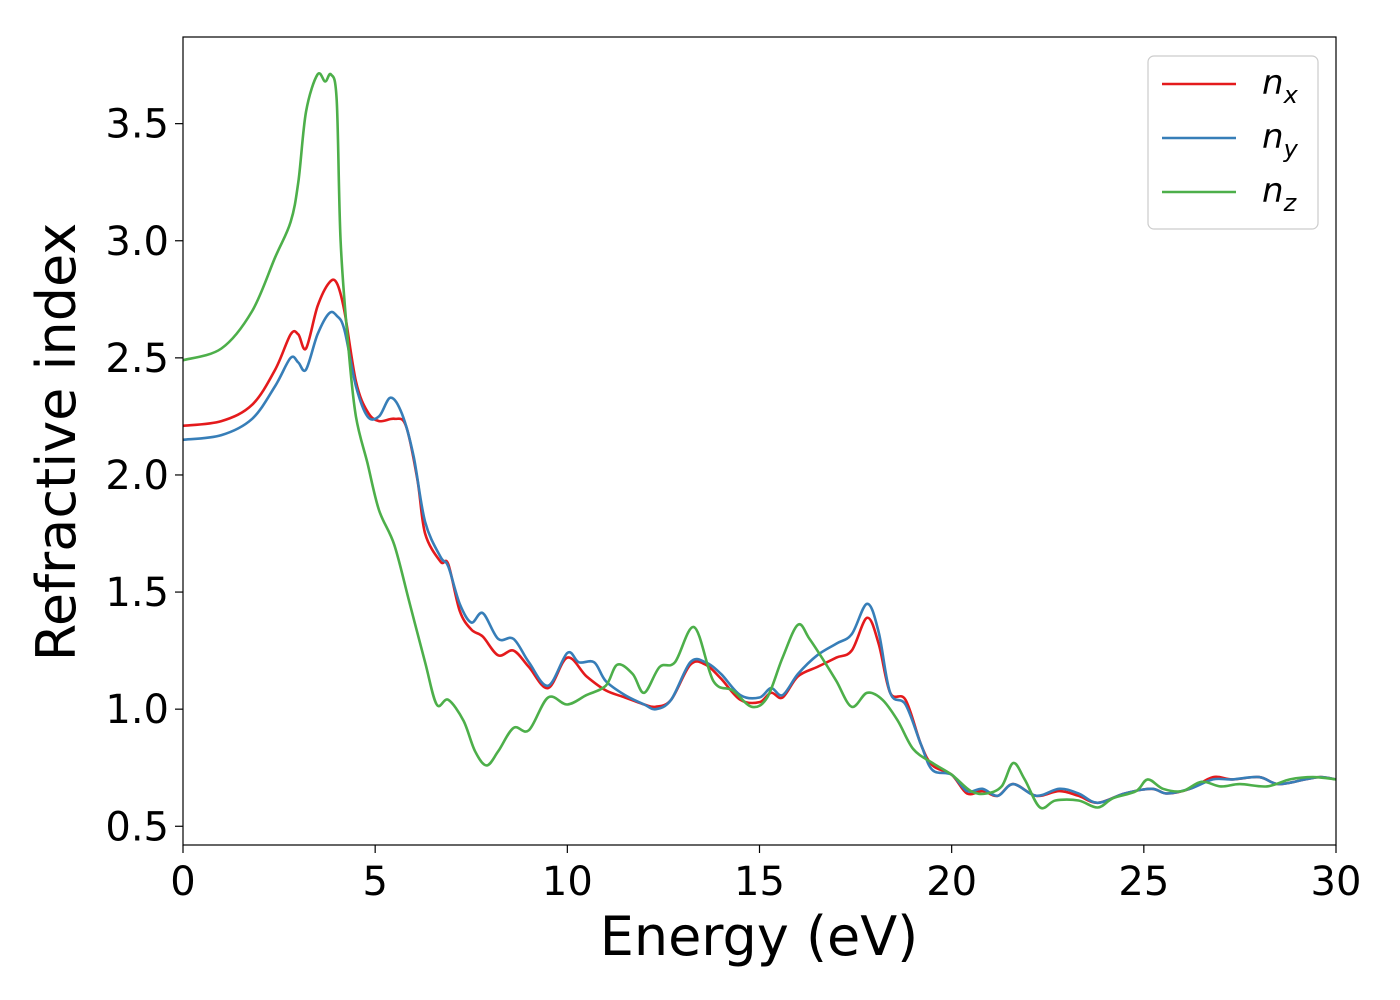  Describe the element at coordinates (1290, 203) in the screenshot. I see `legend-subscript: z` at that location.